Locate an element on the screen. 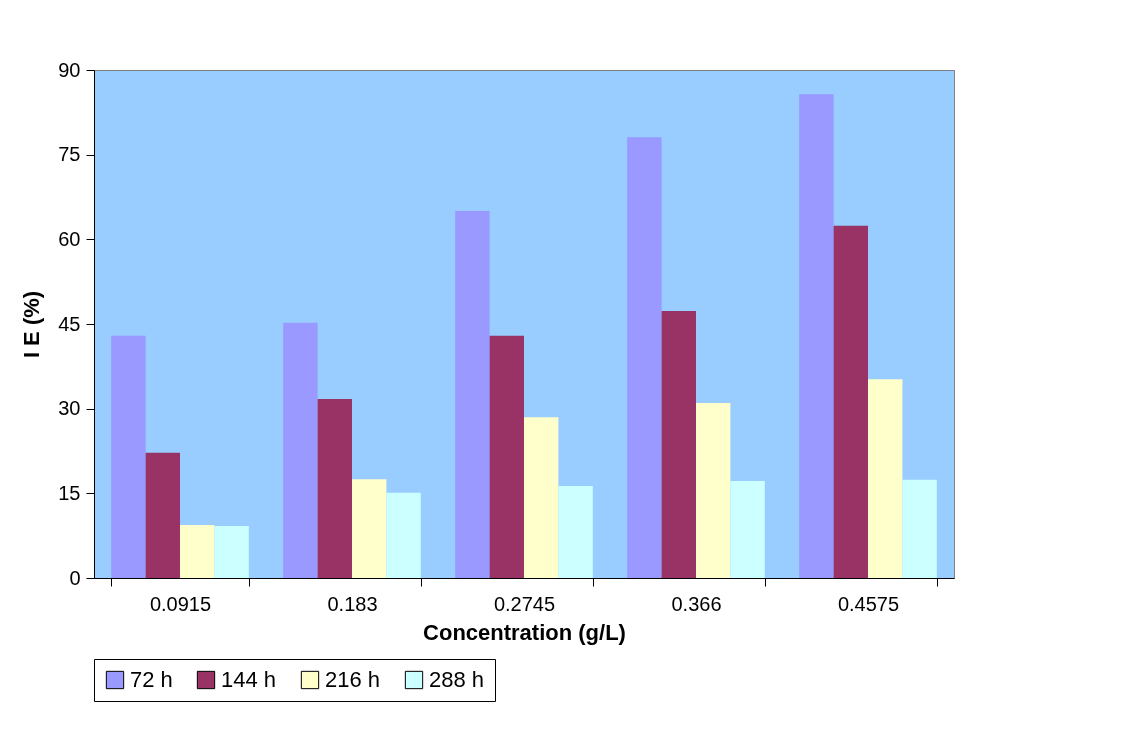 This screenshot has width=1123, height=750. x-tick-label: 0.0915 is located at coordinates (180, 603).